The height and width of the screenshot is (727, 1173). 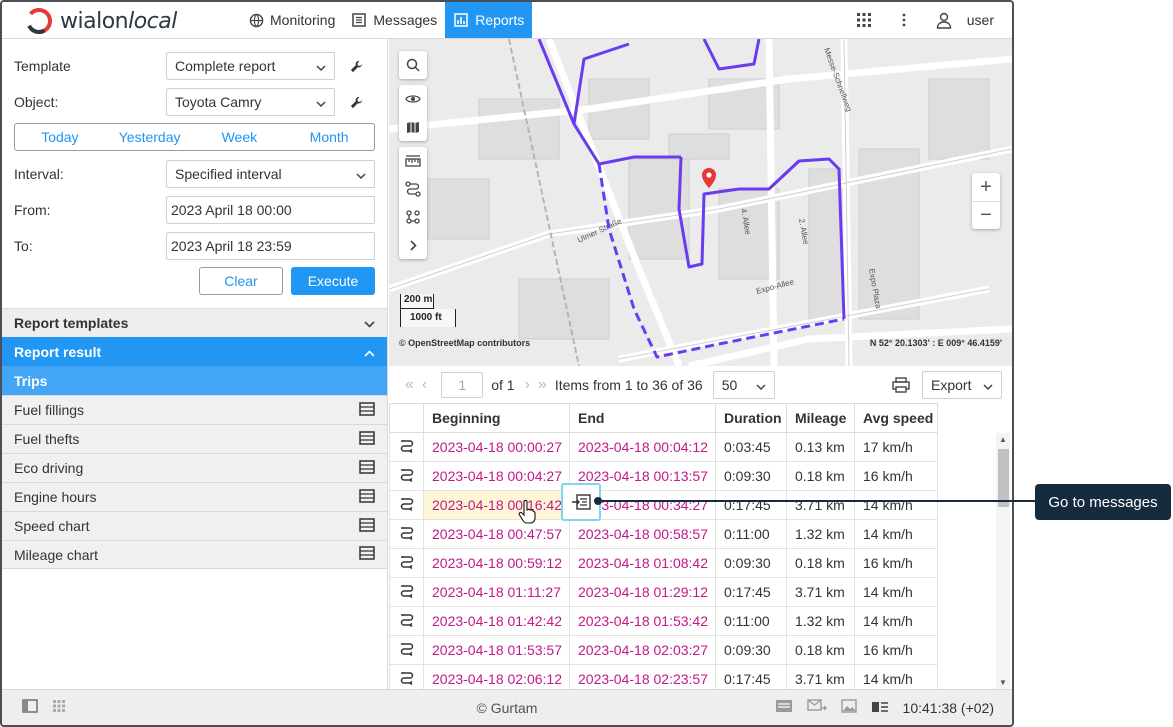 I want to click on zoom-out-button: −, so click(x=986, y=215).